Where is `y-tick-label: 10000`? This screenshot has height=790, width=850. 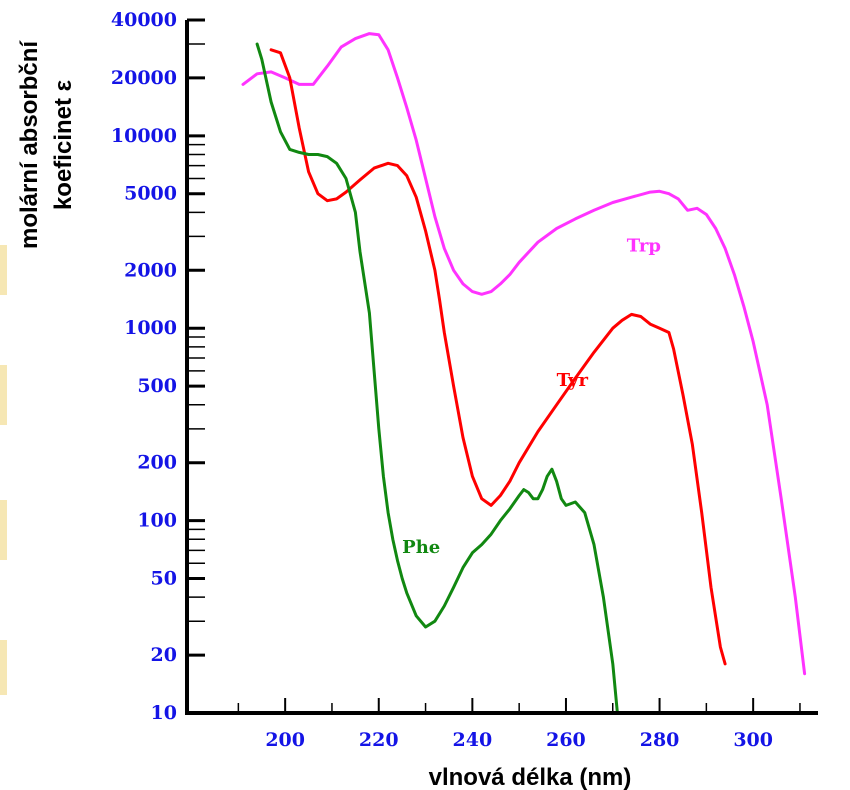 y-tick-label: 10000 is located at coordinates (144, 136).